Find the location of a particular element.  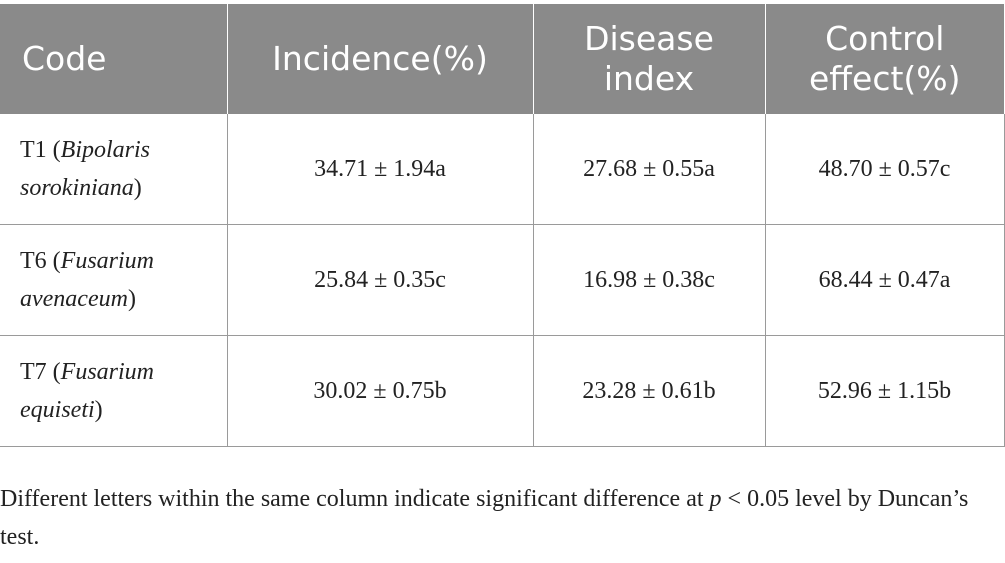

header-disease-index: Disease index is located at coordinates (648, 59).